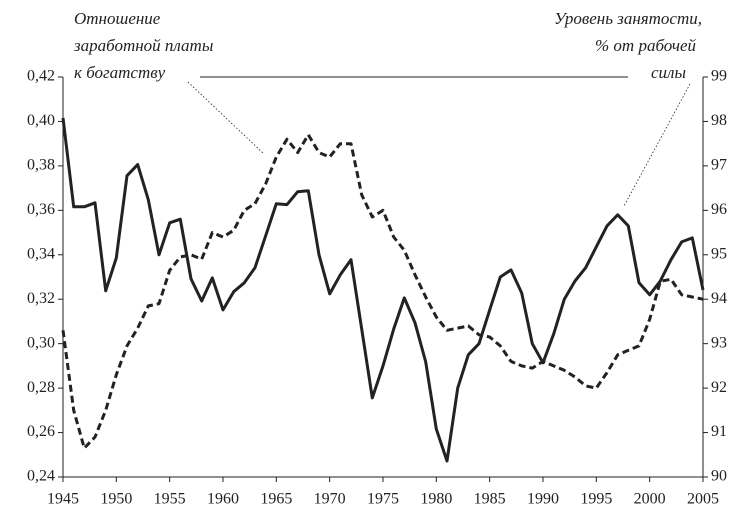 Image resolution: width=750 pixels, height=530 pixels. Describe the element at coordinates (276, 499) in the screenshot. I see `x-tick-label: 1965` at that location.